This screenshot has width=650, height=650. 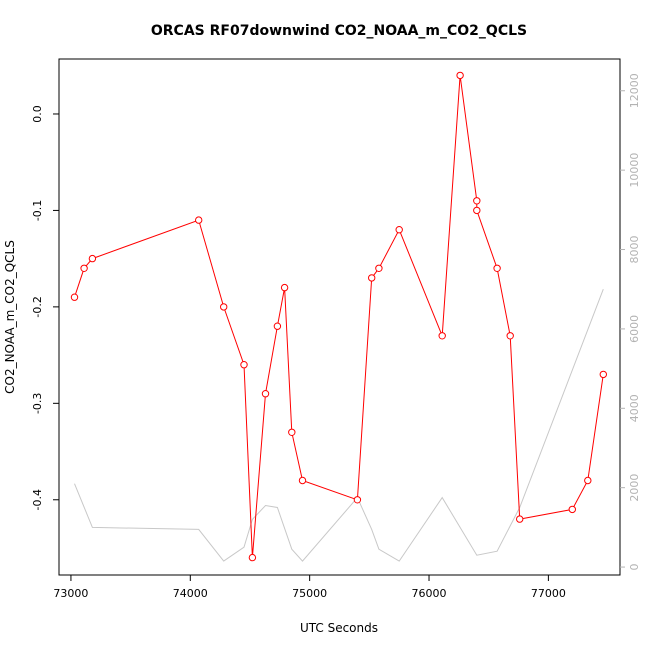 I want to click on x-tick-label: 75000, so click(x=309, y=593).